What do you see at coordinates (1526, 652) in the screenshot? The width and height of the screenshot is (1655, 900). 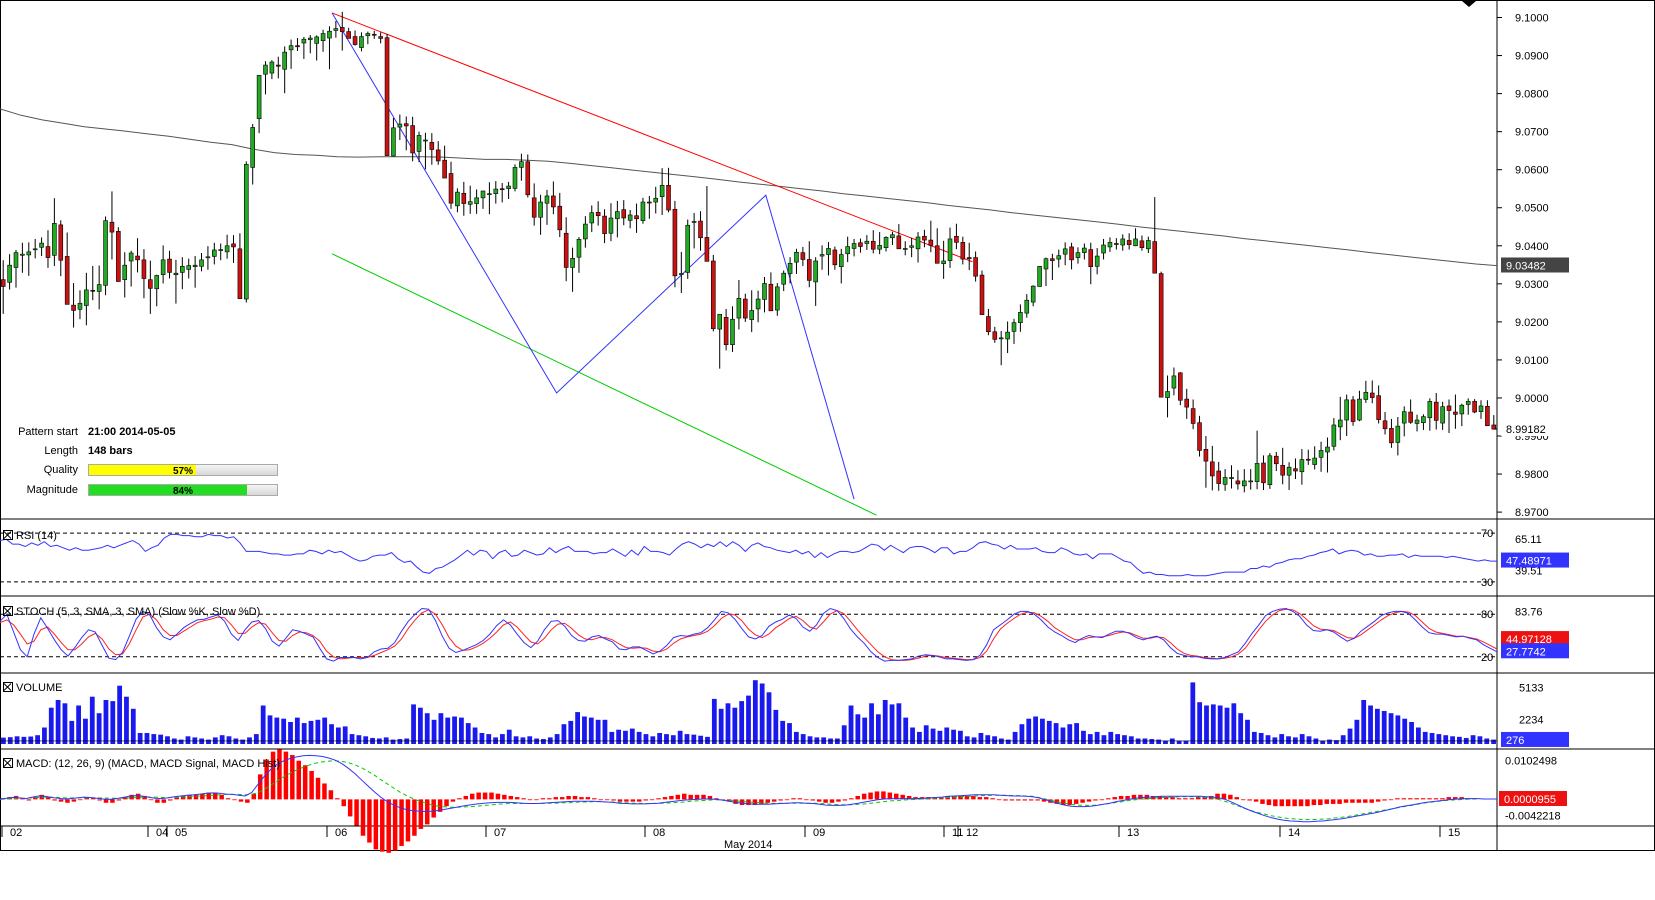 I see `stoch-k-current-label: 27.7742` at bounding box center [1526, 652].